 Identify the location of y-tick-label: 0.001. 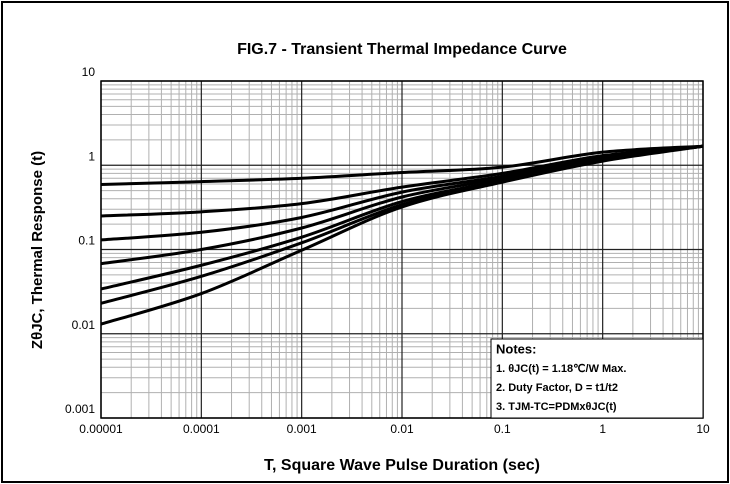
(80, 409).